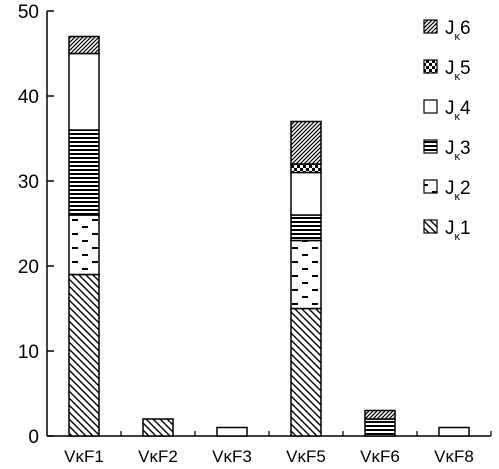 Image resolution: width=499 pixels, height=469 pixels. I want to click on legend-label: Jκ5, so click(458, 70).